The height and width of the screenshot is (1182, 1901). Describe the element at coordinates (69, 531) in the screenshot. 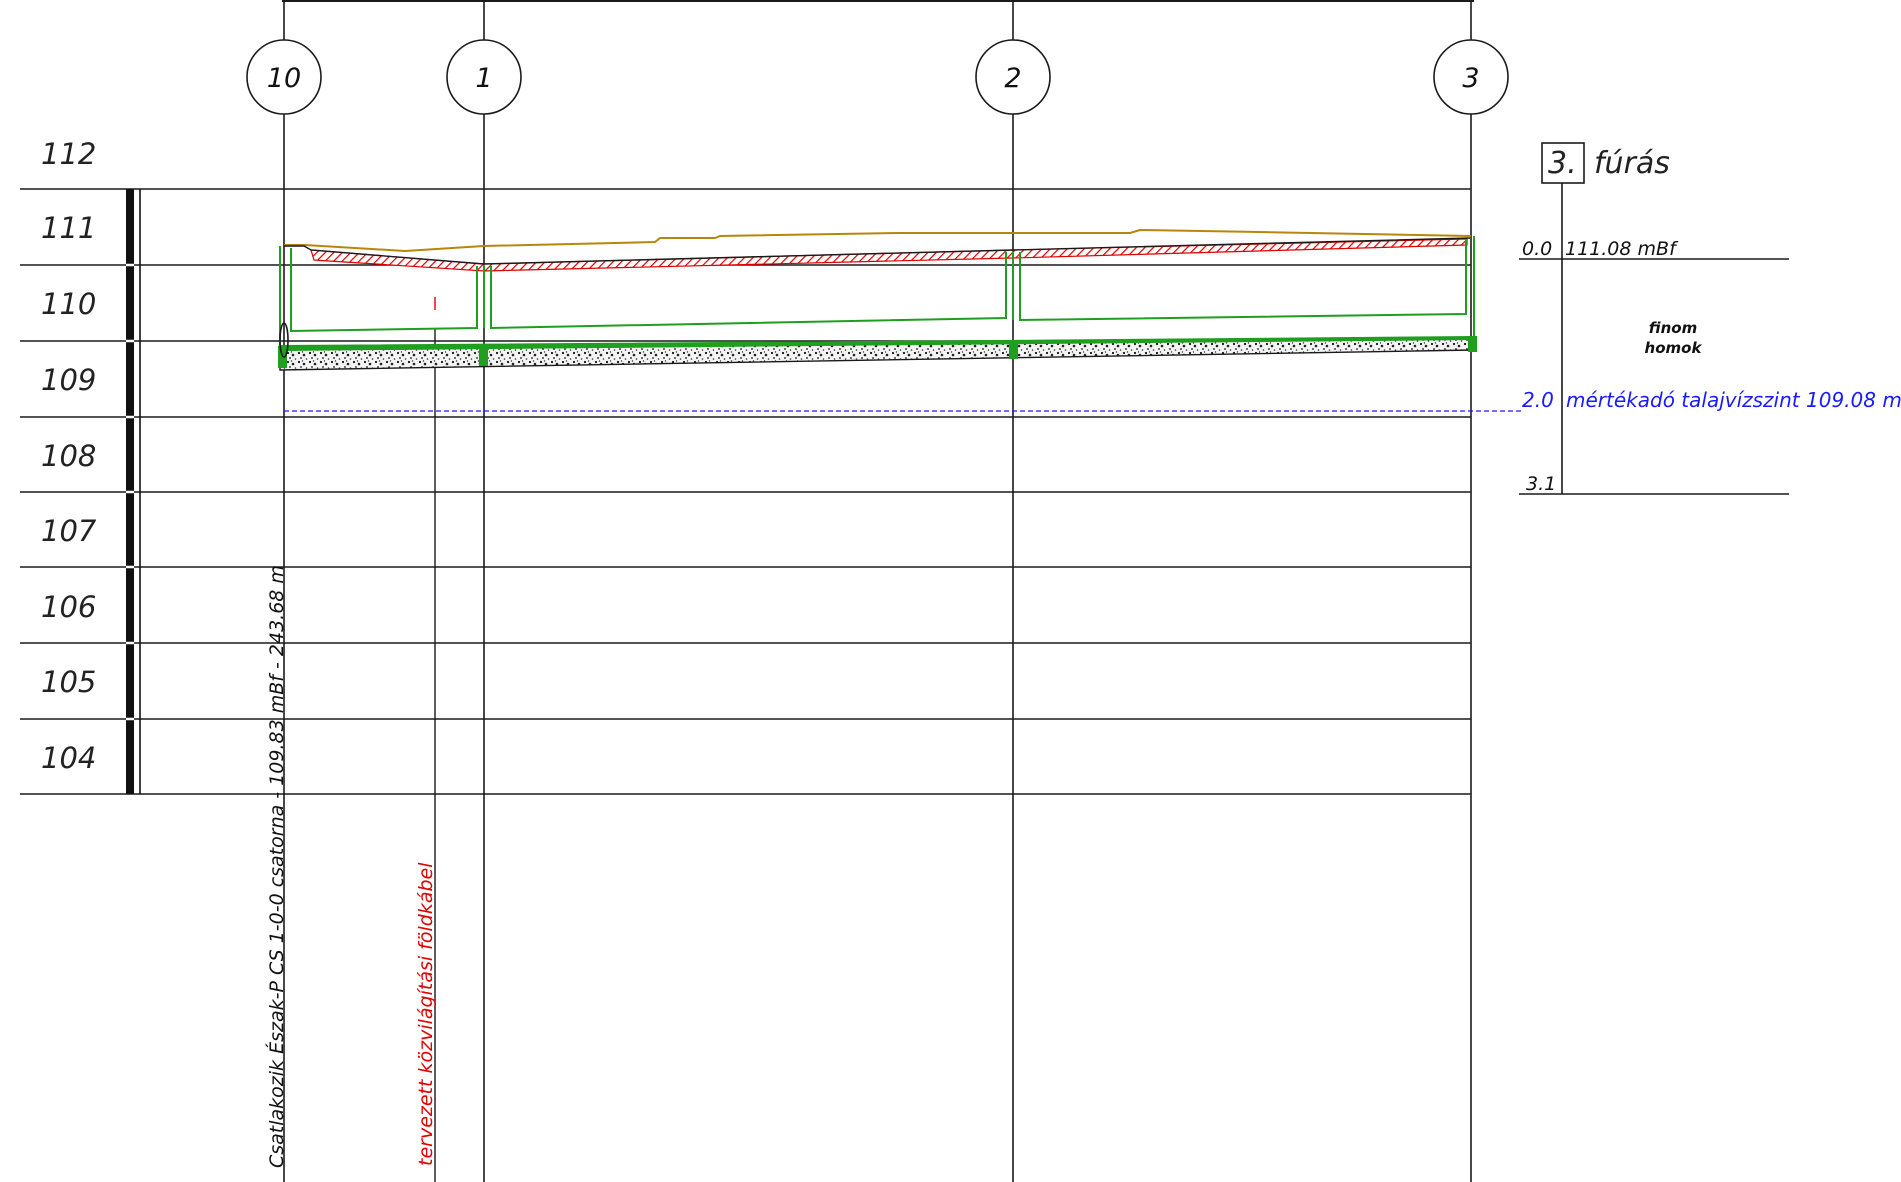

I see `elevation-label: 107` at that location.